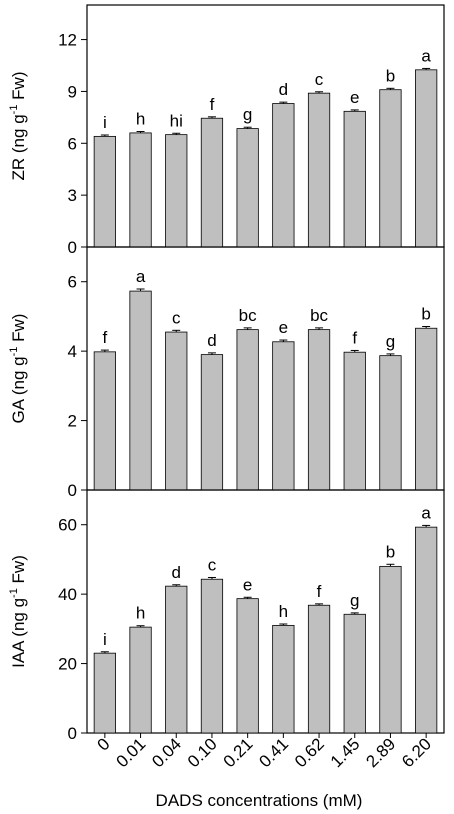 The width and height of the screenshot is (454, 814). What do you see at coordinates (131, 752) in the screenshot?
I see `x-tick-label: 0.01` at bounding box center [131, 752].